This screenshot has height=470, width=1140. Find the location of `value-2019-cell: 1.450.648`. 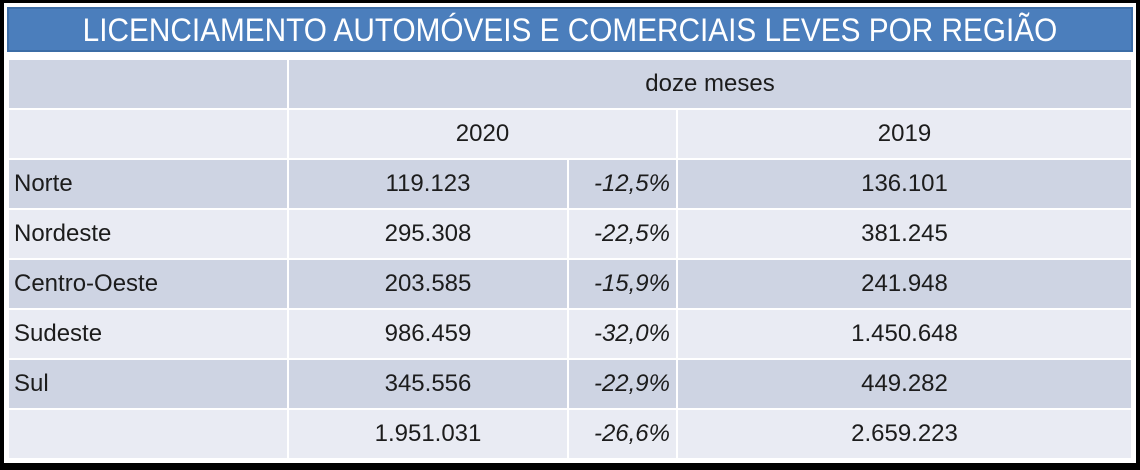

value-2019-cell: 1.450.648 is located at coordinates (904, 334).